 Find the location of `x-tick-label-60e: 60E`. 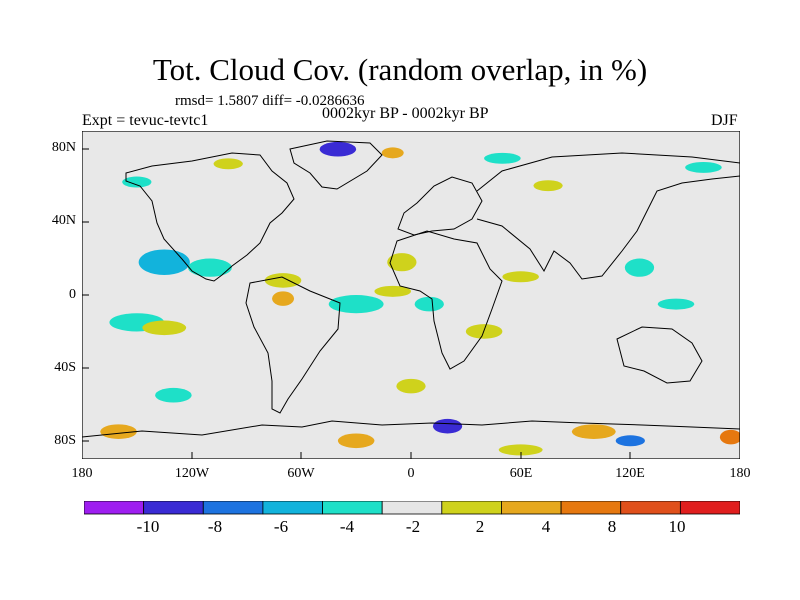

x-tick-label-60e: 60E is located at coordinates (521, 473).